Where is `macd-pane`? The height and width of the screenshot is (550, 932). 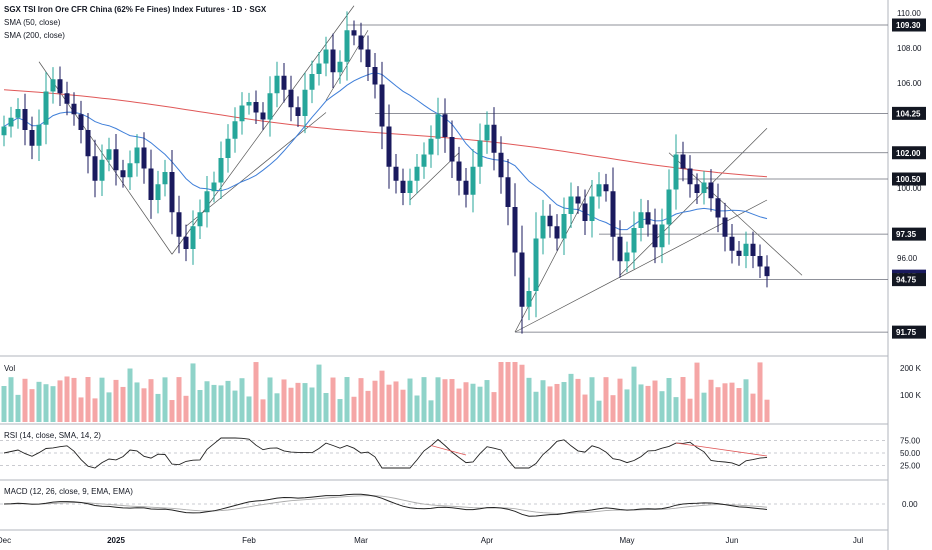
macd-pane is located at coordinates (444, 505).